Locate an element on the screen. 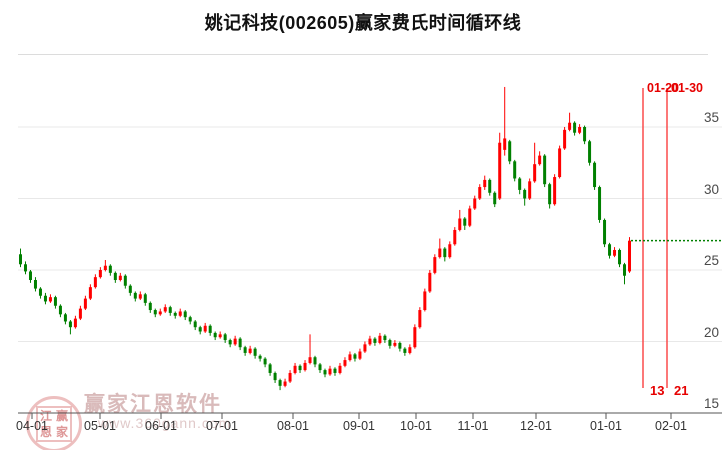 The image size is (726, 450). title-separator is located at coordinates (363, 54).